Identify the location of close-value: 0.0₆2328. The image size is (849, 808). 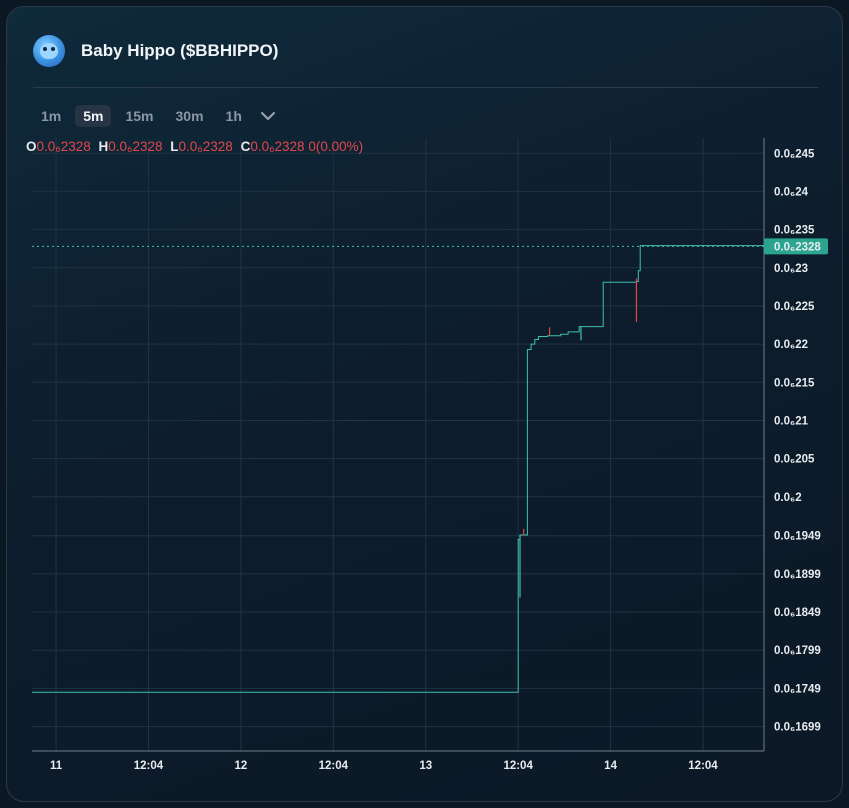
(277, 146).